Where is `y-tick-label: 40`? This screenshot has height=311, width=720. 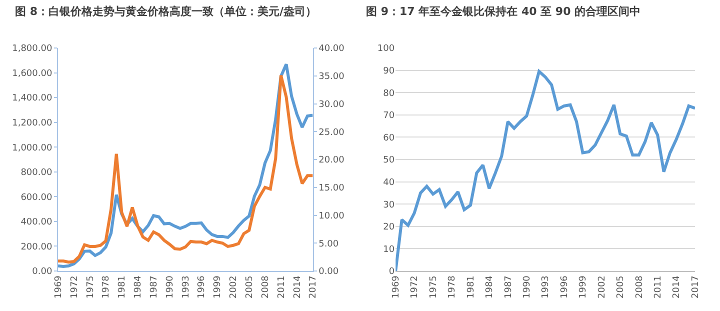
y-tick-label: 40 is located at coordinates (389, 183).